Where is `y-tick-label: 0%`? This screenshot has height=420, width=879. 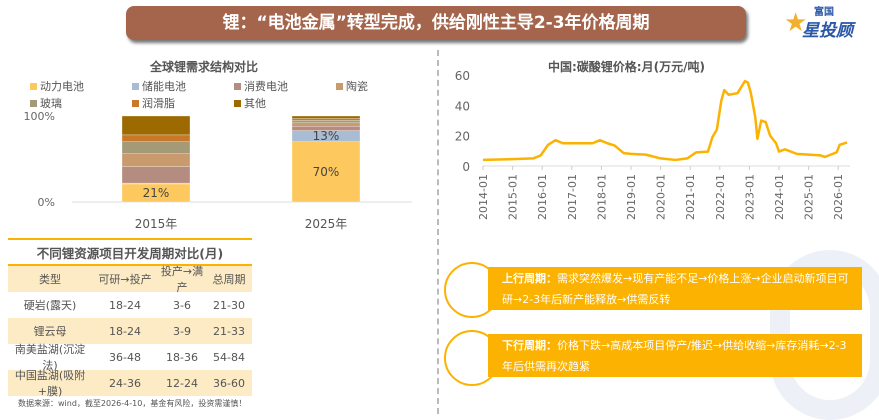 y-tick-label: 0% is located at coordinates (46, 202).